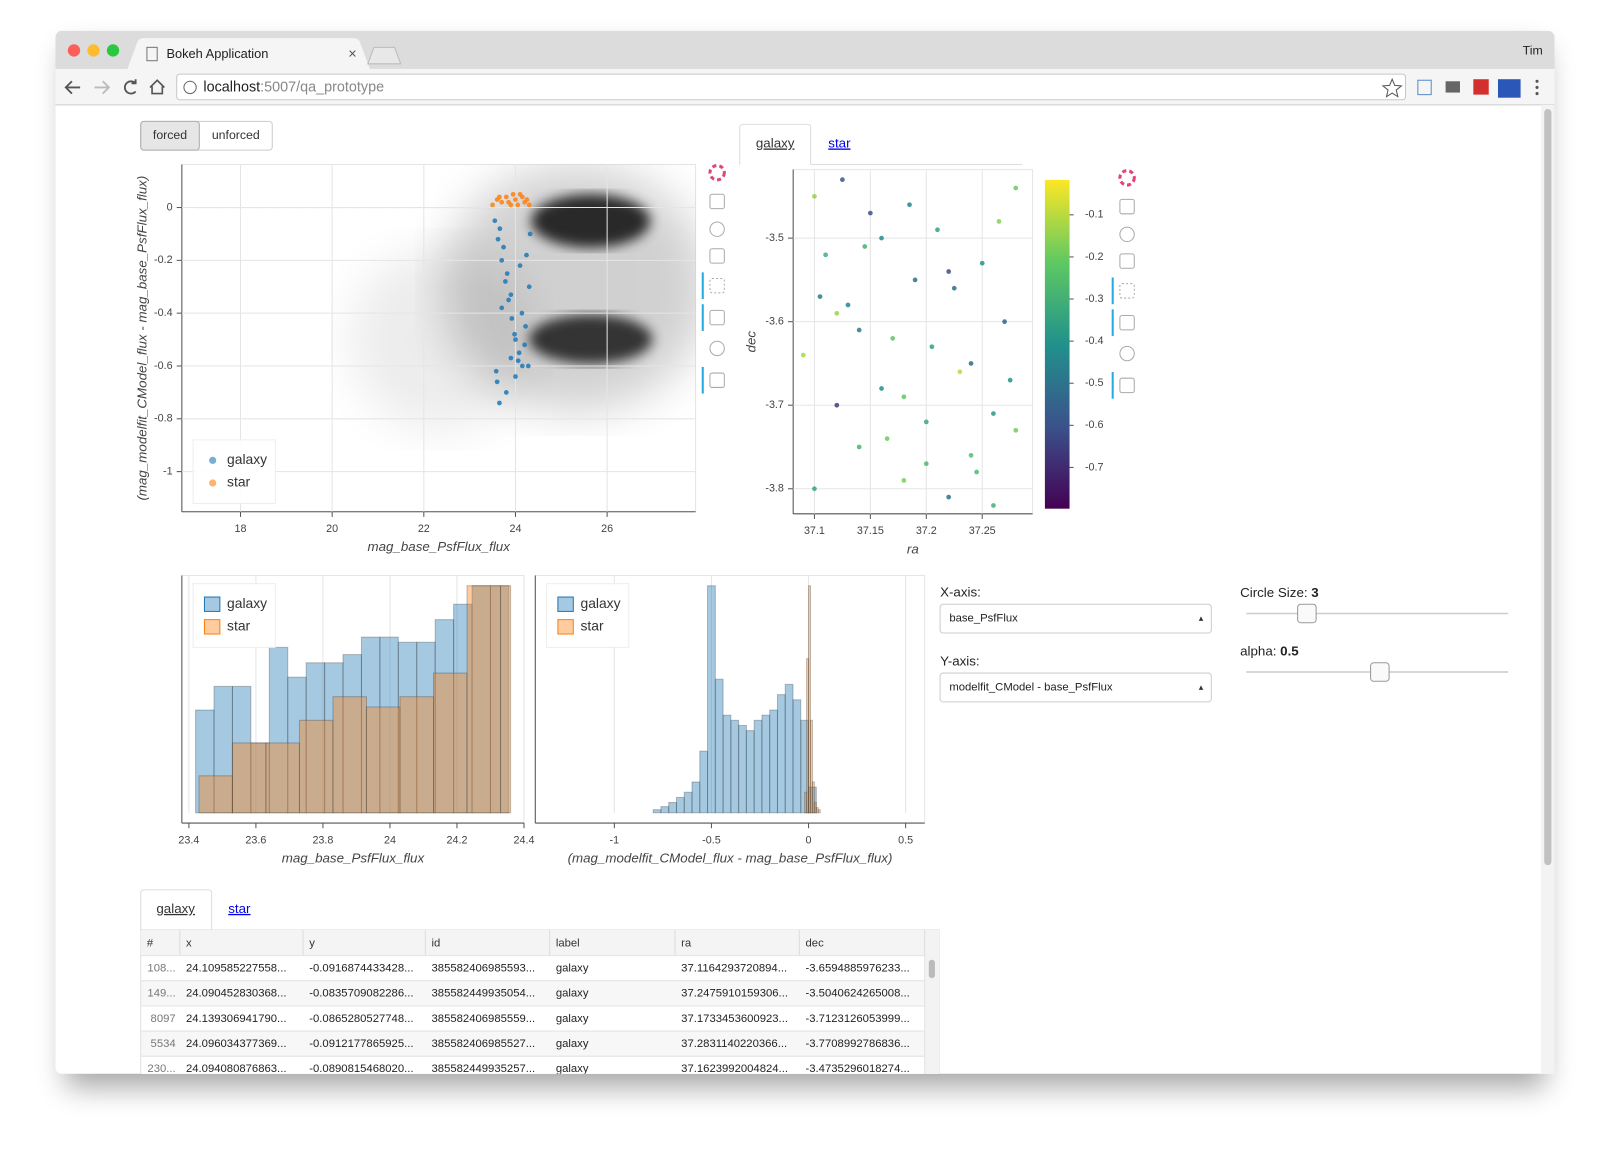 Image resolution: width=1611 pixels, height=1154 pixels. What do you see at coordinates (130, 87) in the screenshot?
I see `reload-button` at bounding box center [130, 87].